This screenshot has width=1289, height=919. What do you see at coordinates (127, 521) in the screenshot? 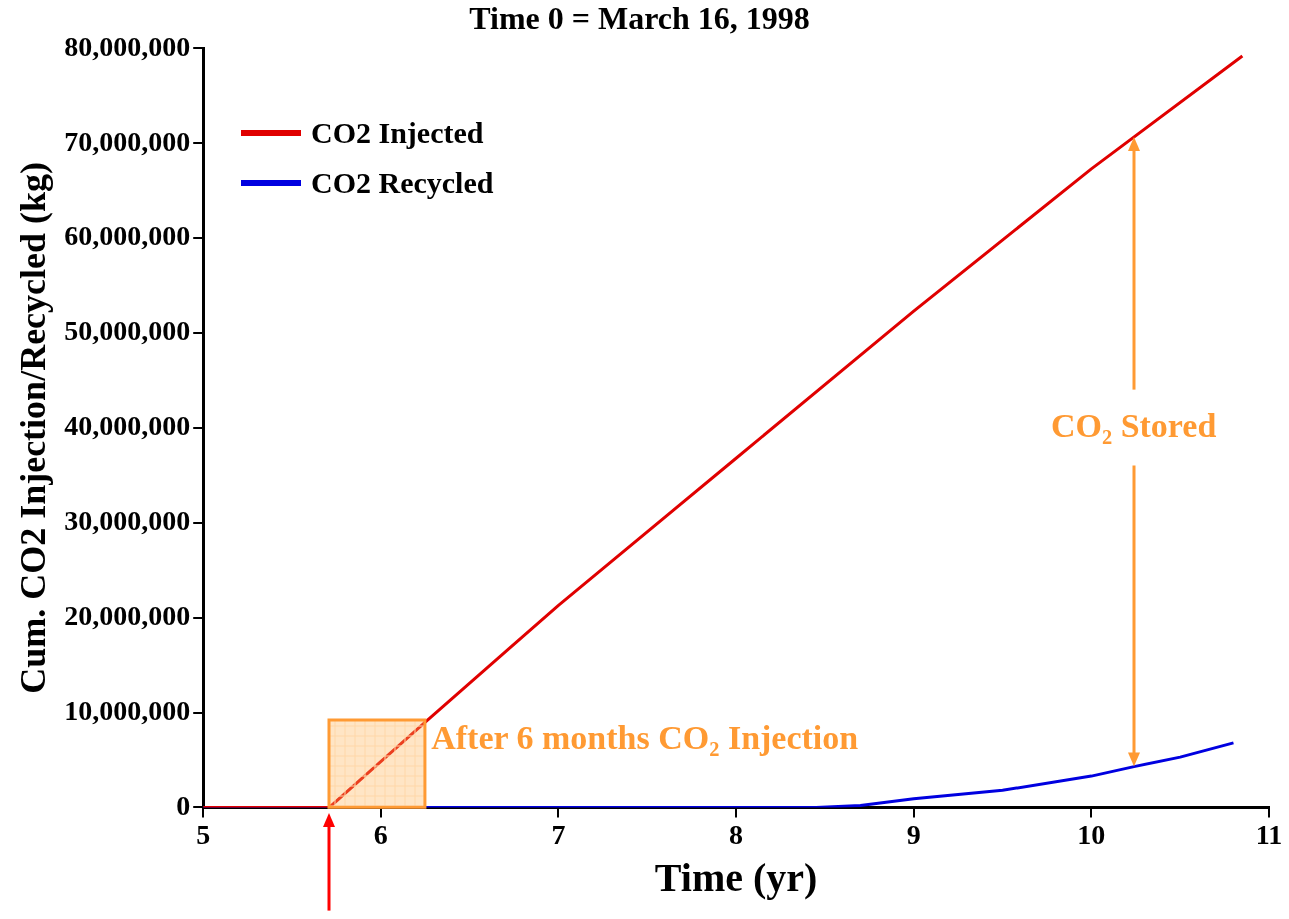
I see `y-tick-label: 30,000,000` at bounding box center [127, 521].